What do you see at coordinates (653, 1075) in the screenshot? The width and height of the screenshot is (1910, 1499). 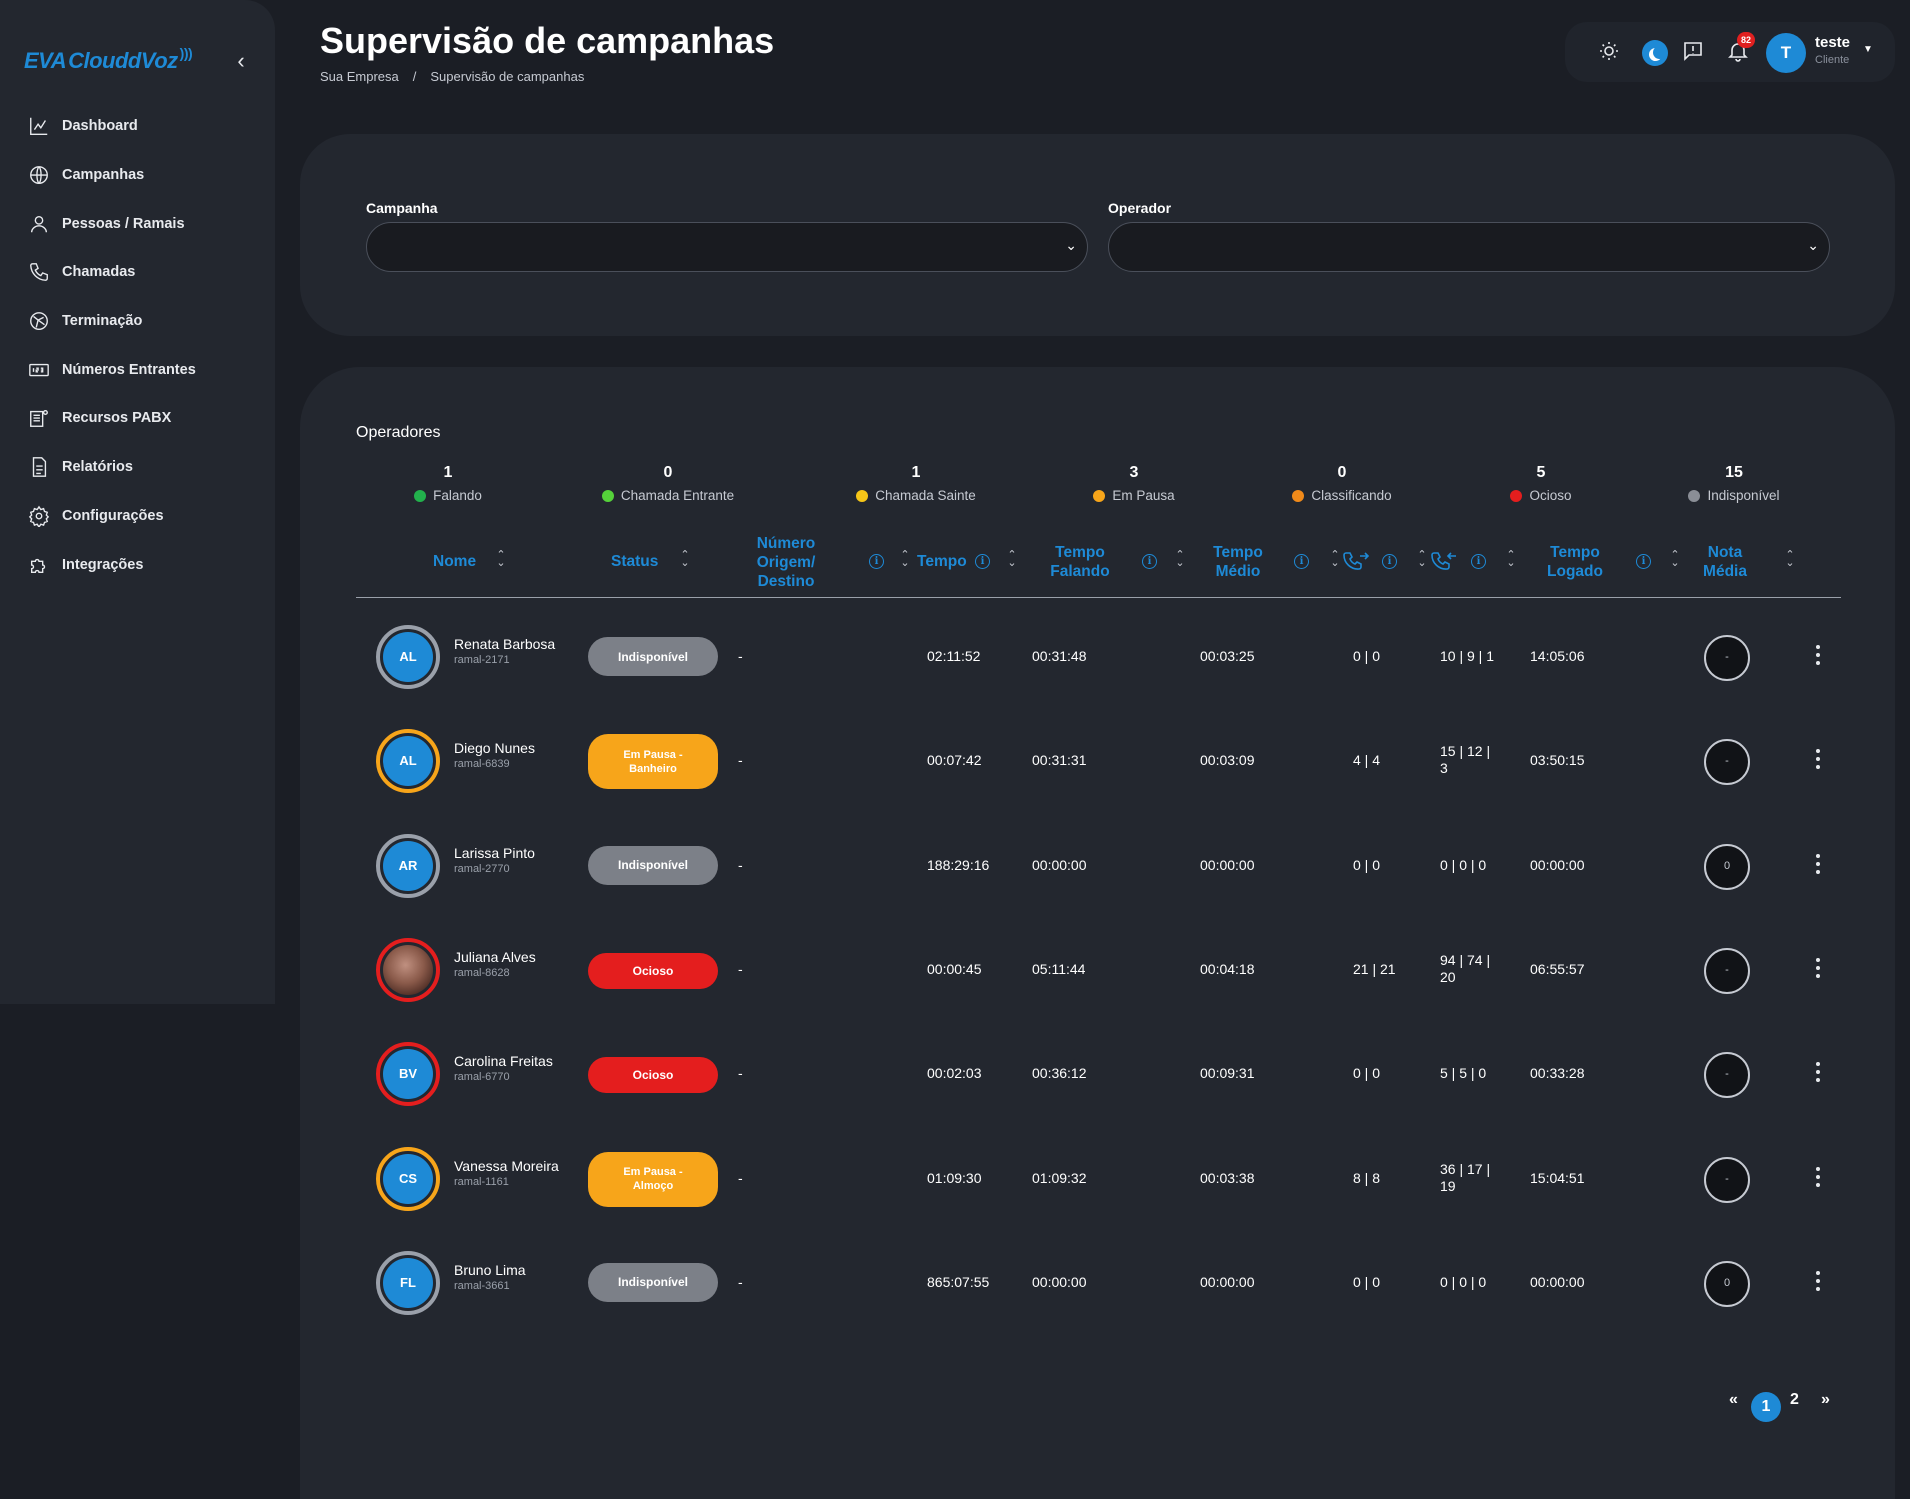 I see `status-badge-text: Ocioso` at bounding box center [653, 1075].